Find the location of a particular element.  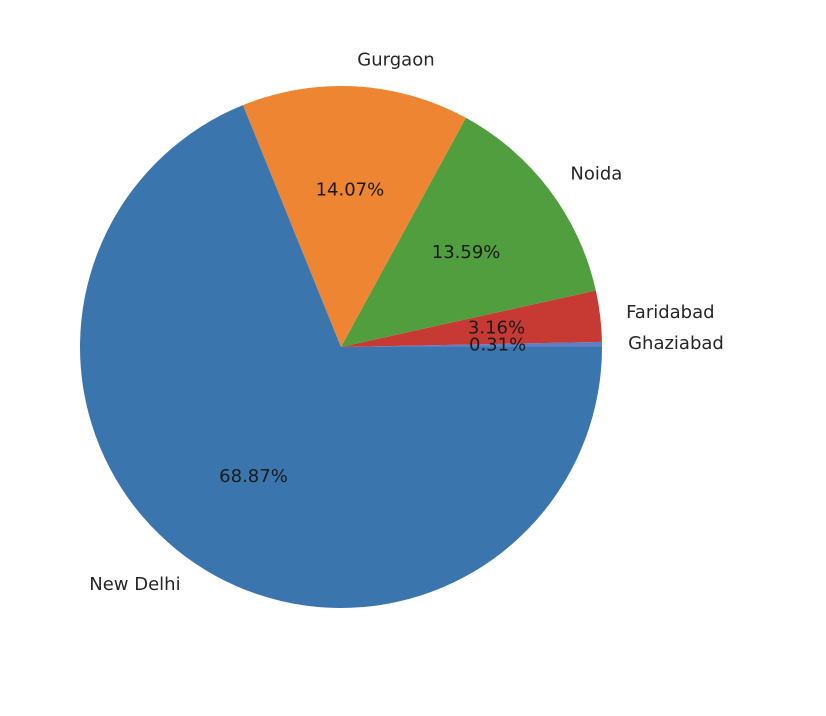

pie-slice-noida is located at coordinates (468, 232).